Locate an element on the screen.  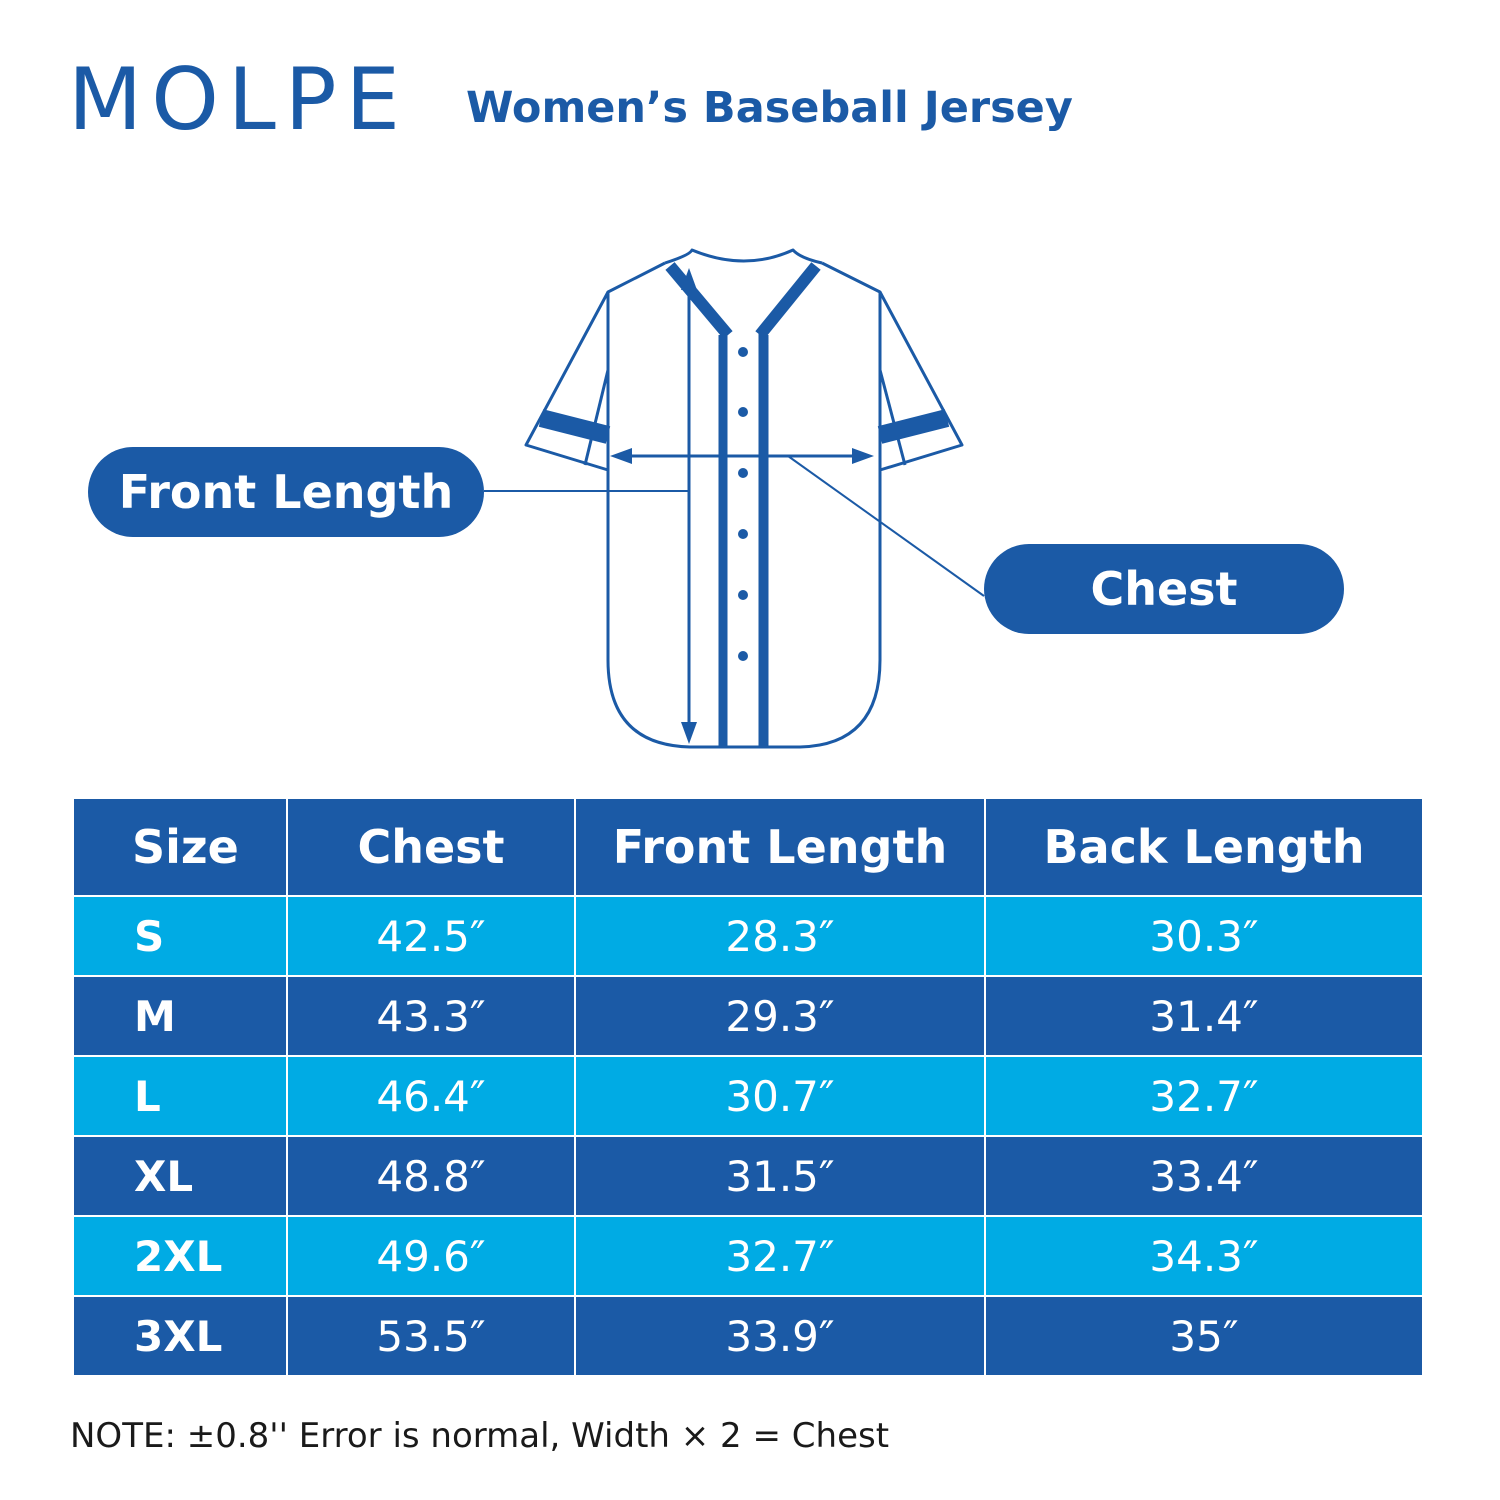
jersey-outline-icon is located at coordinates (744, 498).